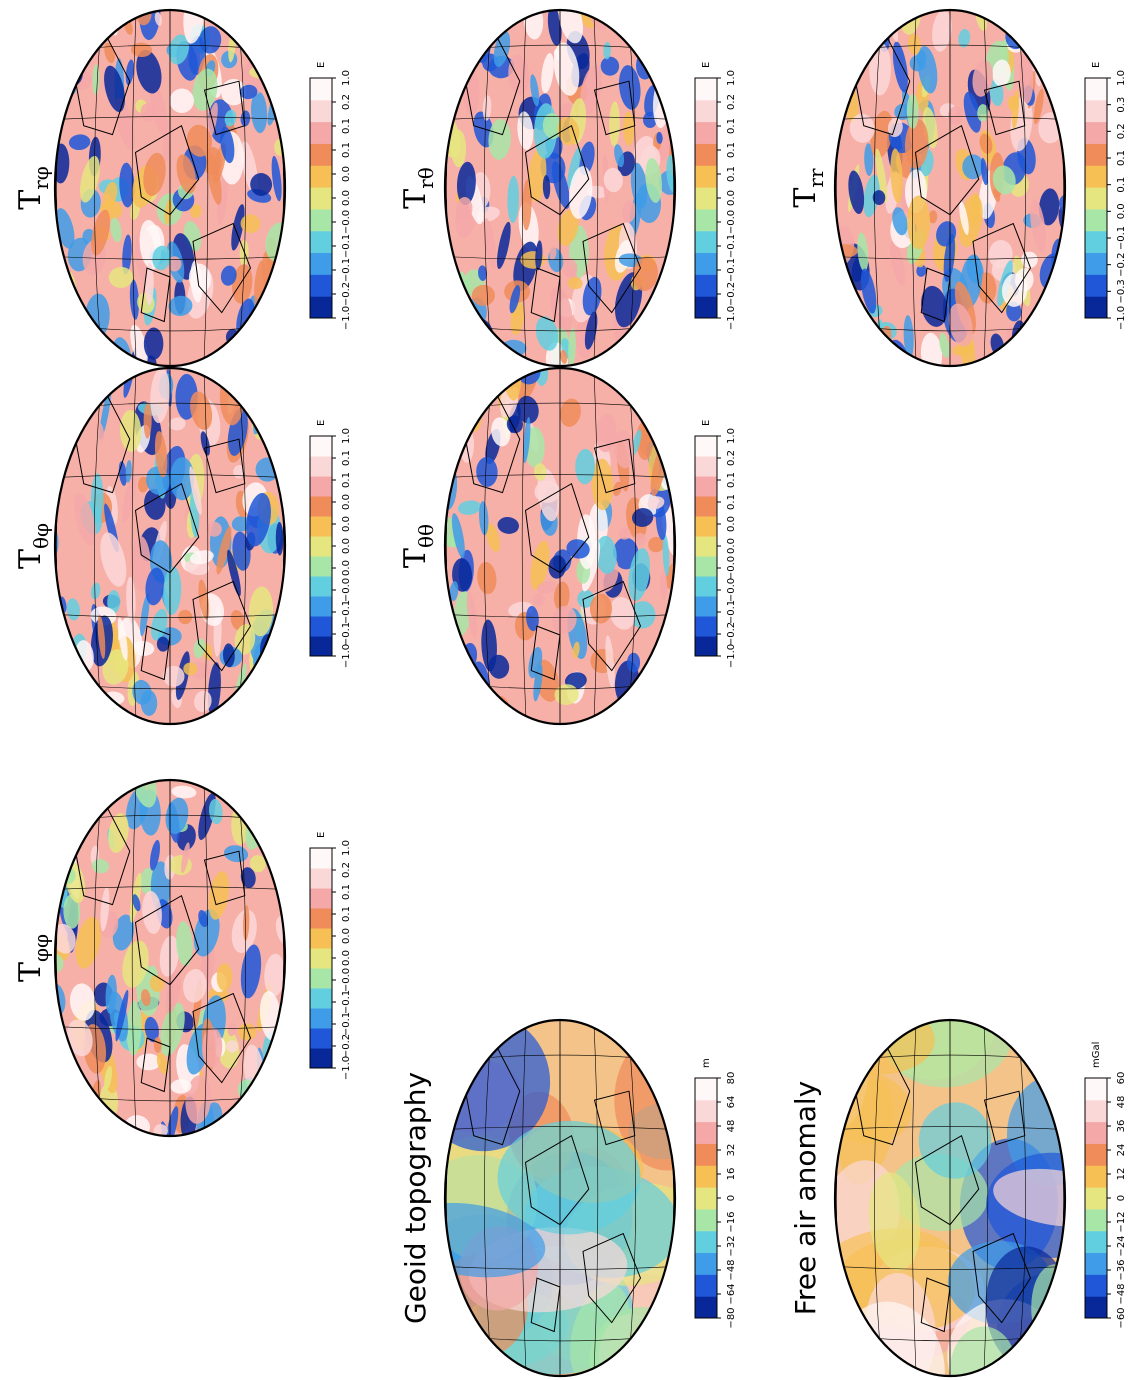 The height and width of the screenshot is (1380, 1135). I want to click on t-rtheta-title-subscript: rθ, so click(426, 178).